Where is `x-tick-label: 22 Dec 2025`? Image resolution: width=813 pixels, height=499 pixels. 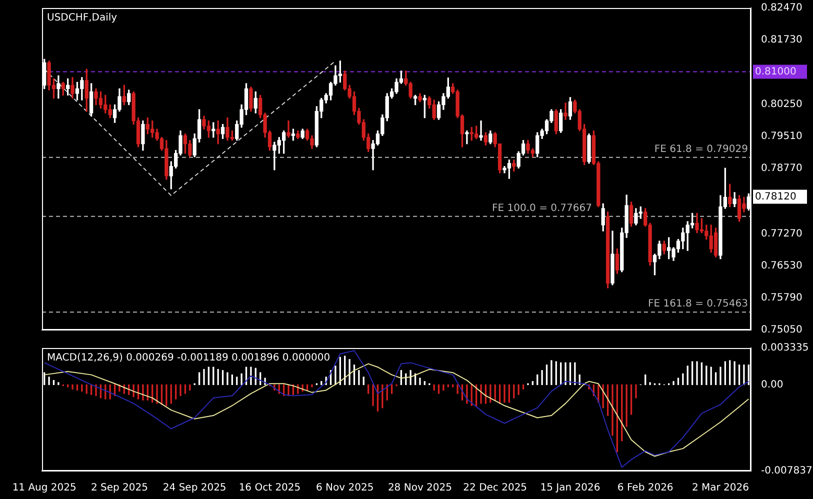
x-tick-label: 22 Dec 2025 is located at coordinates (495, 488).